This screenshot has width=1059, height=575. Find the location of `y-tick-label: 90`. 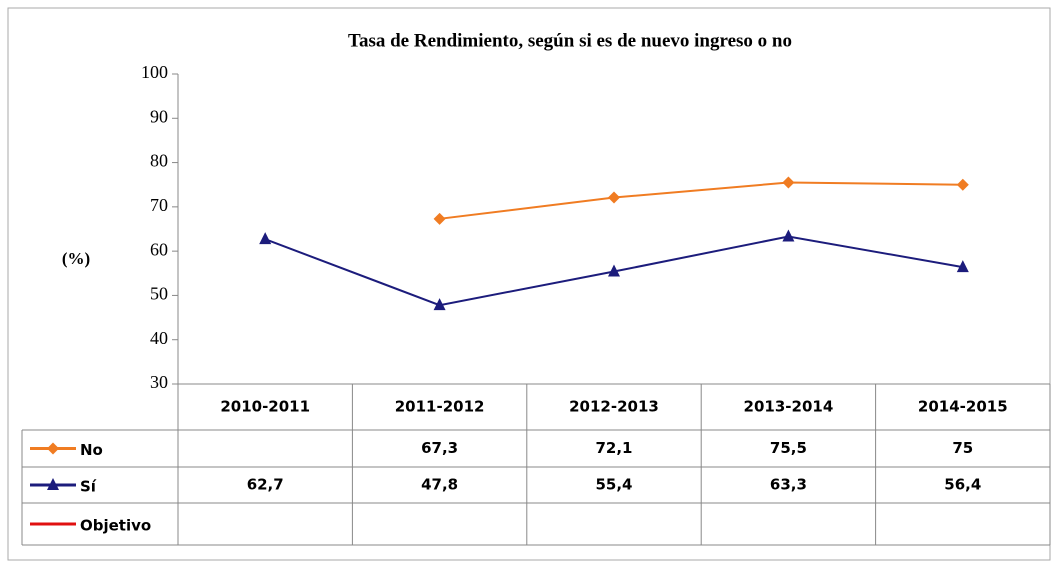

y-tick-label: 90 is located at coordinates (159, 116).